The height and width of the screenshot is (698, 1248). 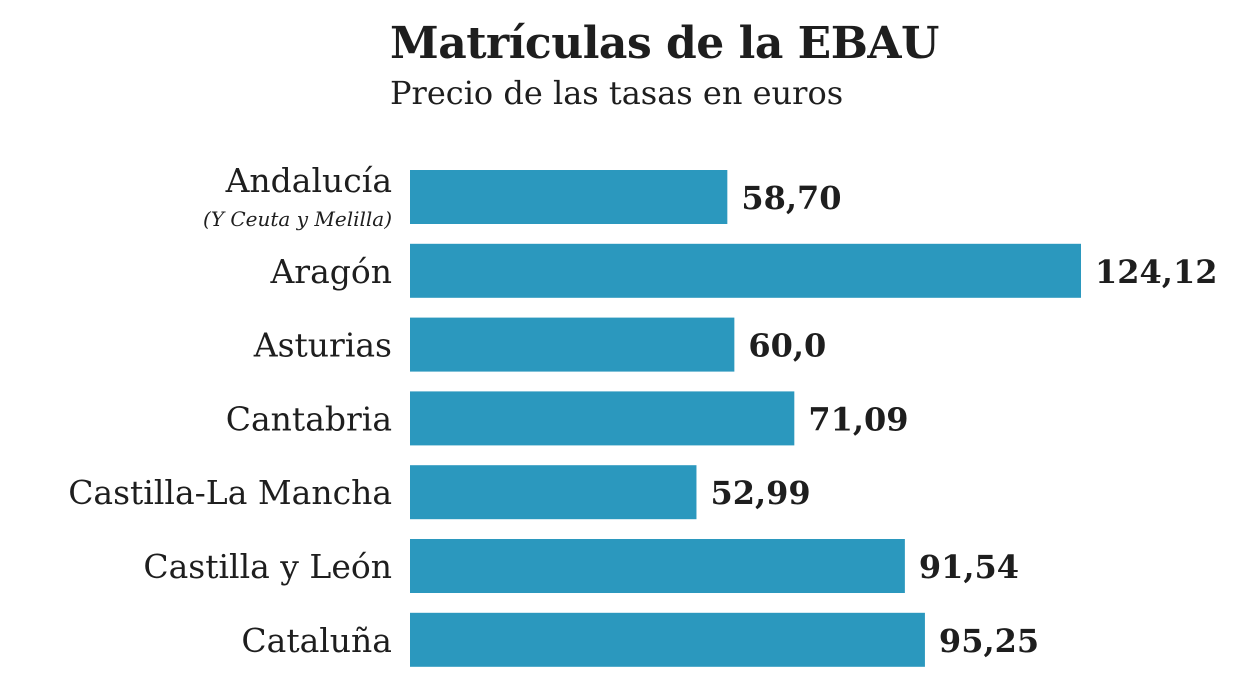 What do you see at coordinates (760, 493) in the screenshot?
I see `value-label: 52,99` at bounding box center [760, 493].